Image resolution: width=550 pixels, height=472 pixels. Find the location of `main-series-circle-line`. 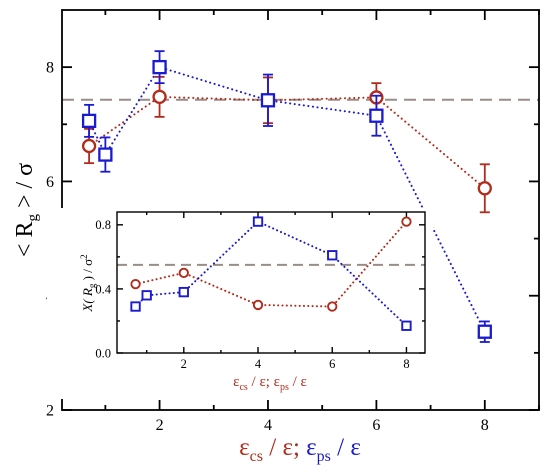

main-series-circle-line is located at coordinates (287, 142).